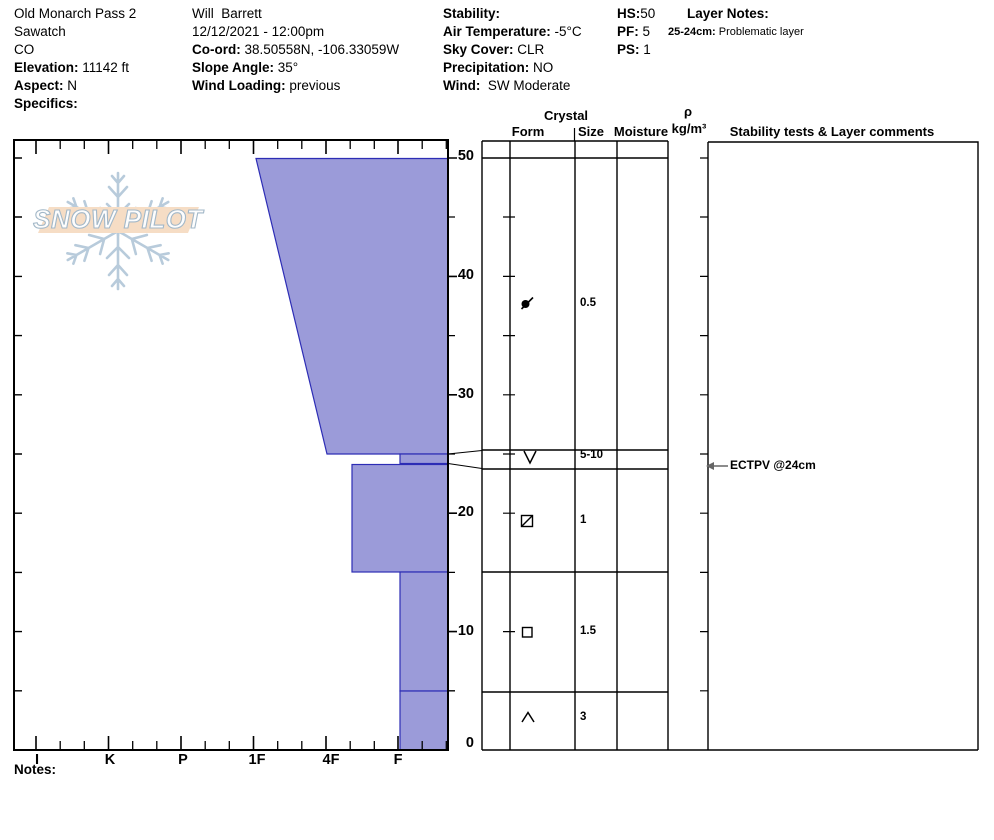 The image size is (994, 840). I want to click on notes-label: Notes:, so click(35, 769).